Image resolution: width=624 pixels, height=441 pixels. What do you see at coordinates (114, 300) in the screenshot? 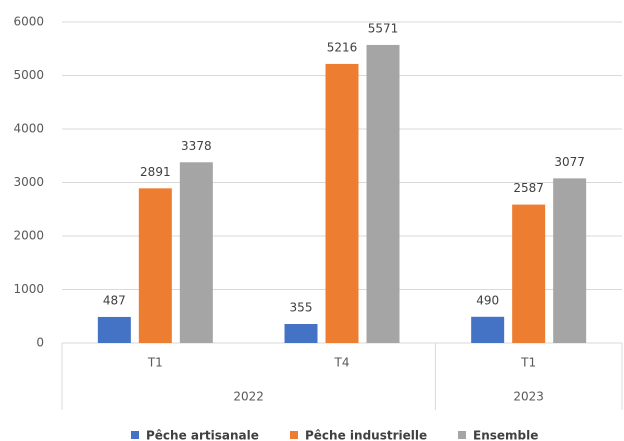
I see `value-label: 487` at bounding box center [114, 300].